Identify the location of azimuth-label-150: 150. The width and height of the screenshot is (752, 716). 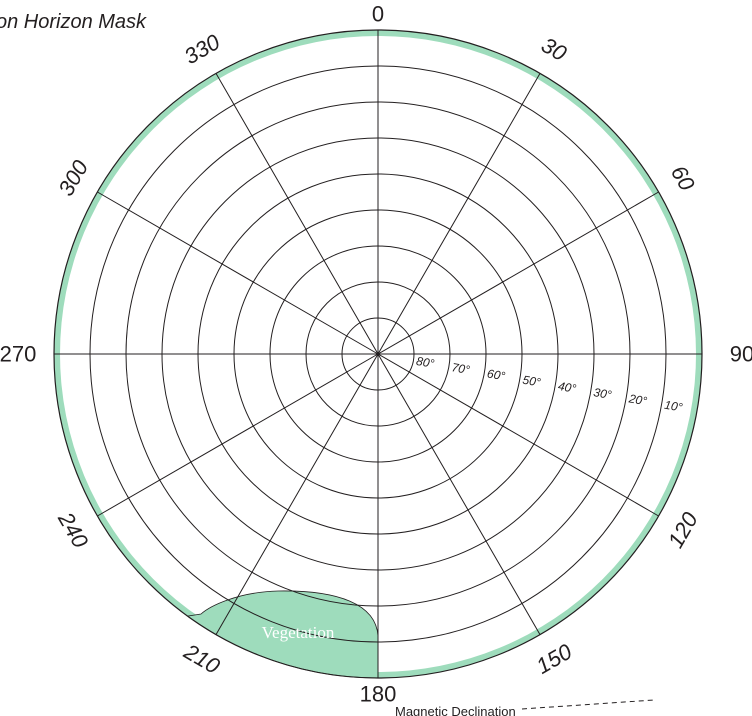
(554, 658).